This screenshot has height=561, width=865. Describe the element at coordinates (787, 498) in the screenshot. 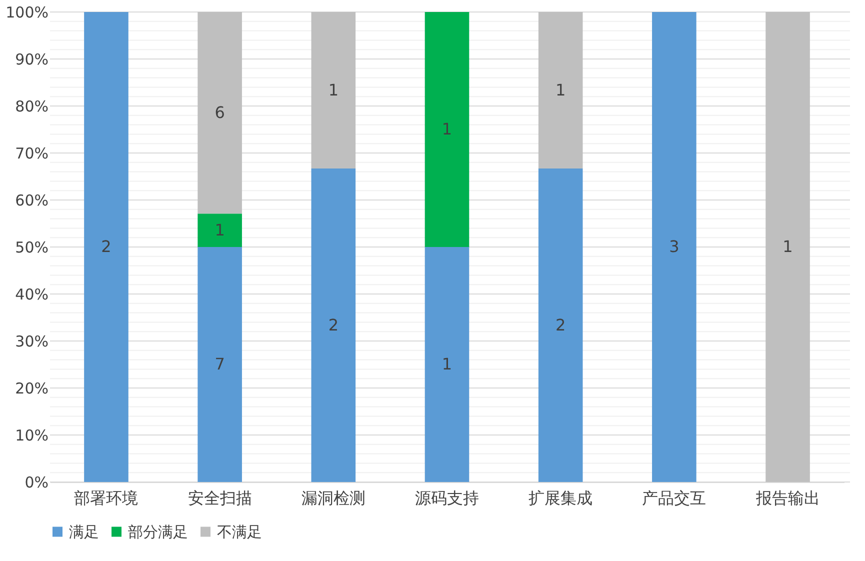

I see `x-tick-label: 报告输出` at that location.